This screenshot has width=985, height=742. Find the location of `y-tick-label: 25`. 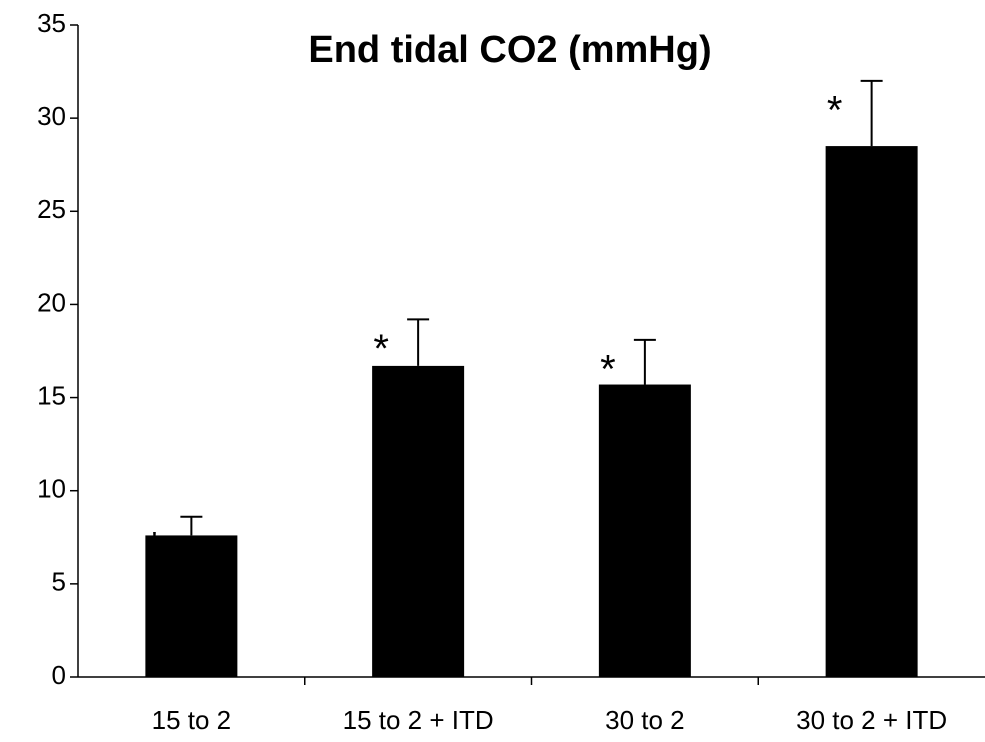

y-tick-label: 25 is located at coordinates (51, 209).